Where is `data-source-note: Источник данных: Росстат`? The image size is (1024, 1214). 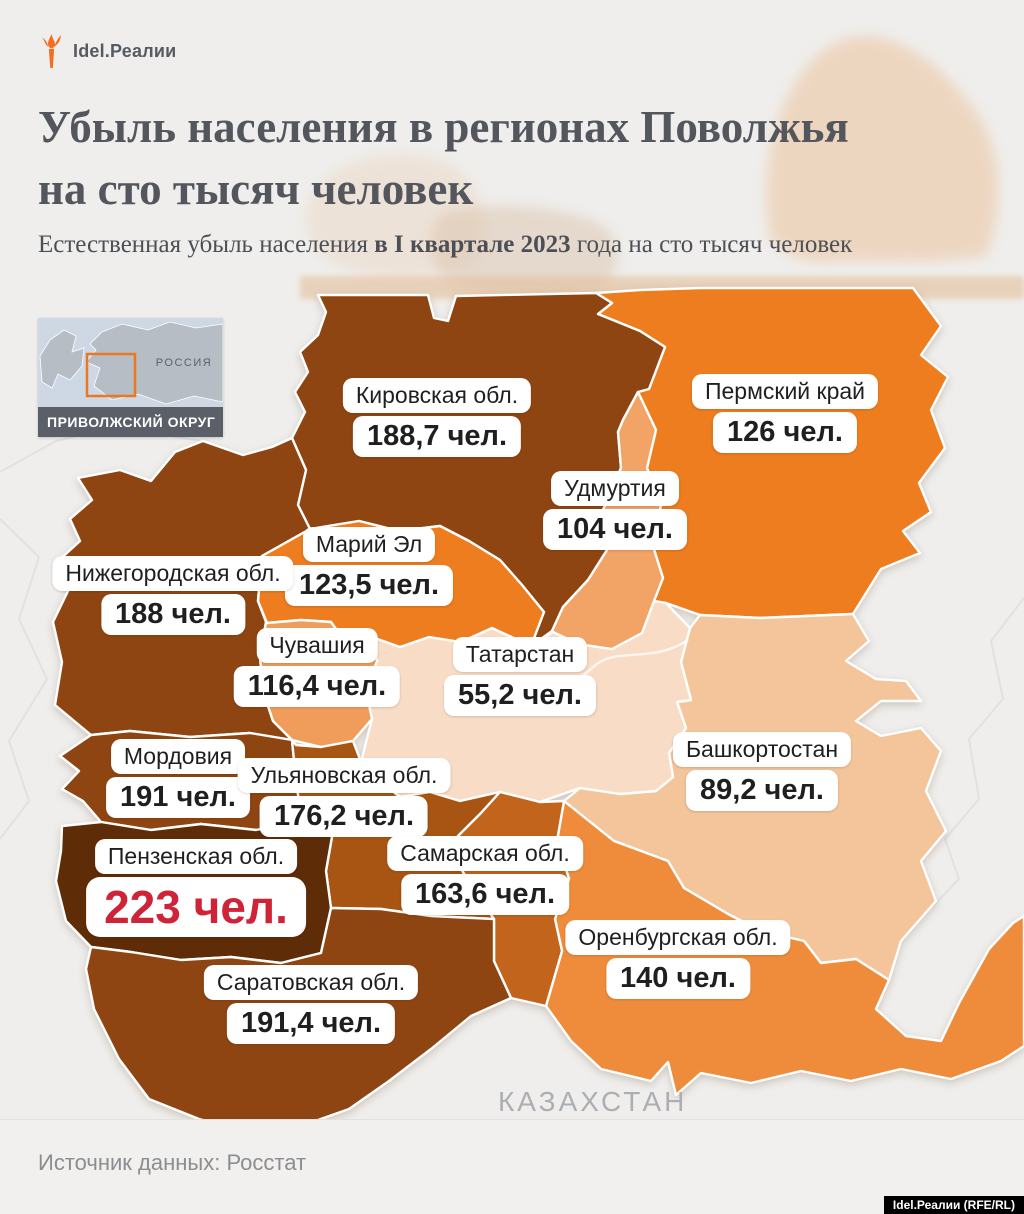
data-source-note: Источник данных: Росстат is located at coordinates (172, 1162).